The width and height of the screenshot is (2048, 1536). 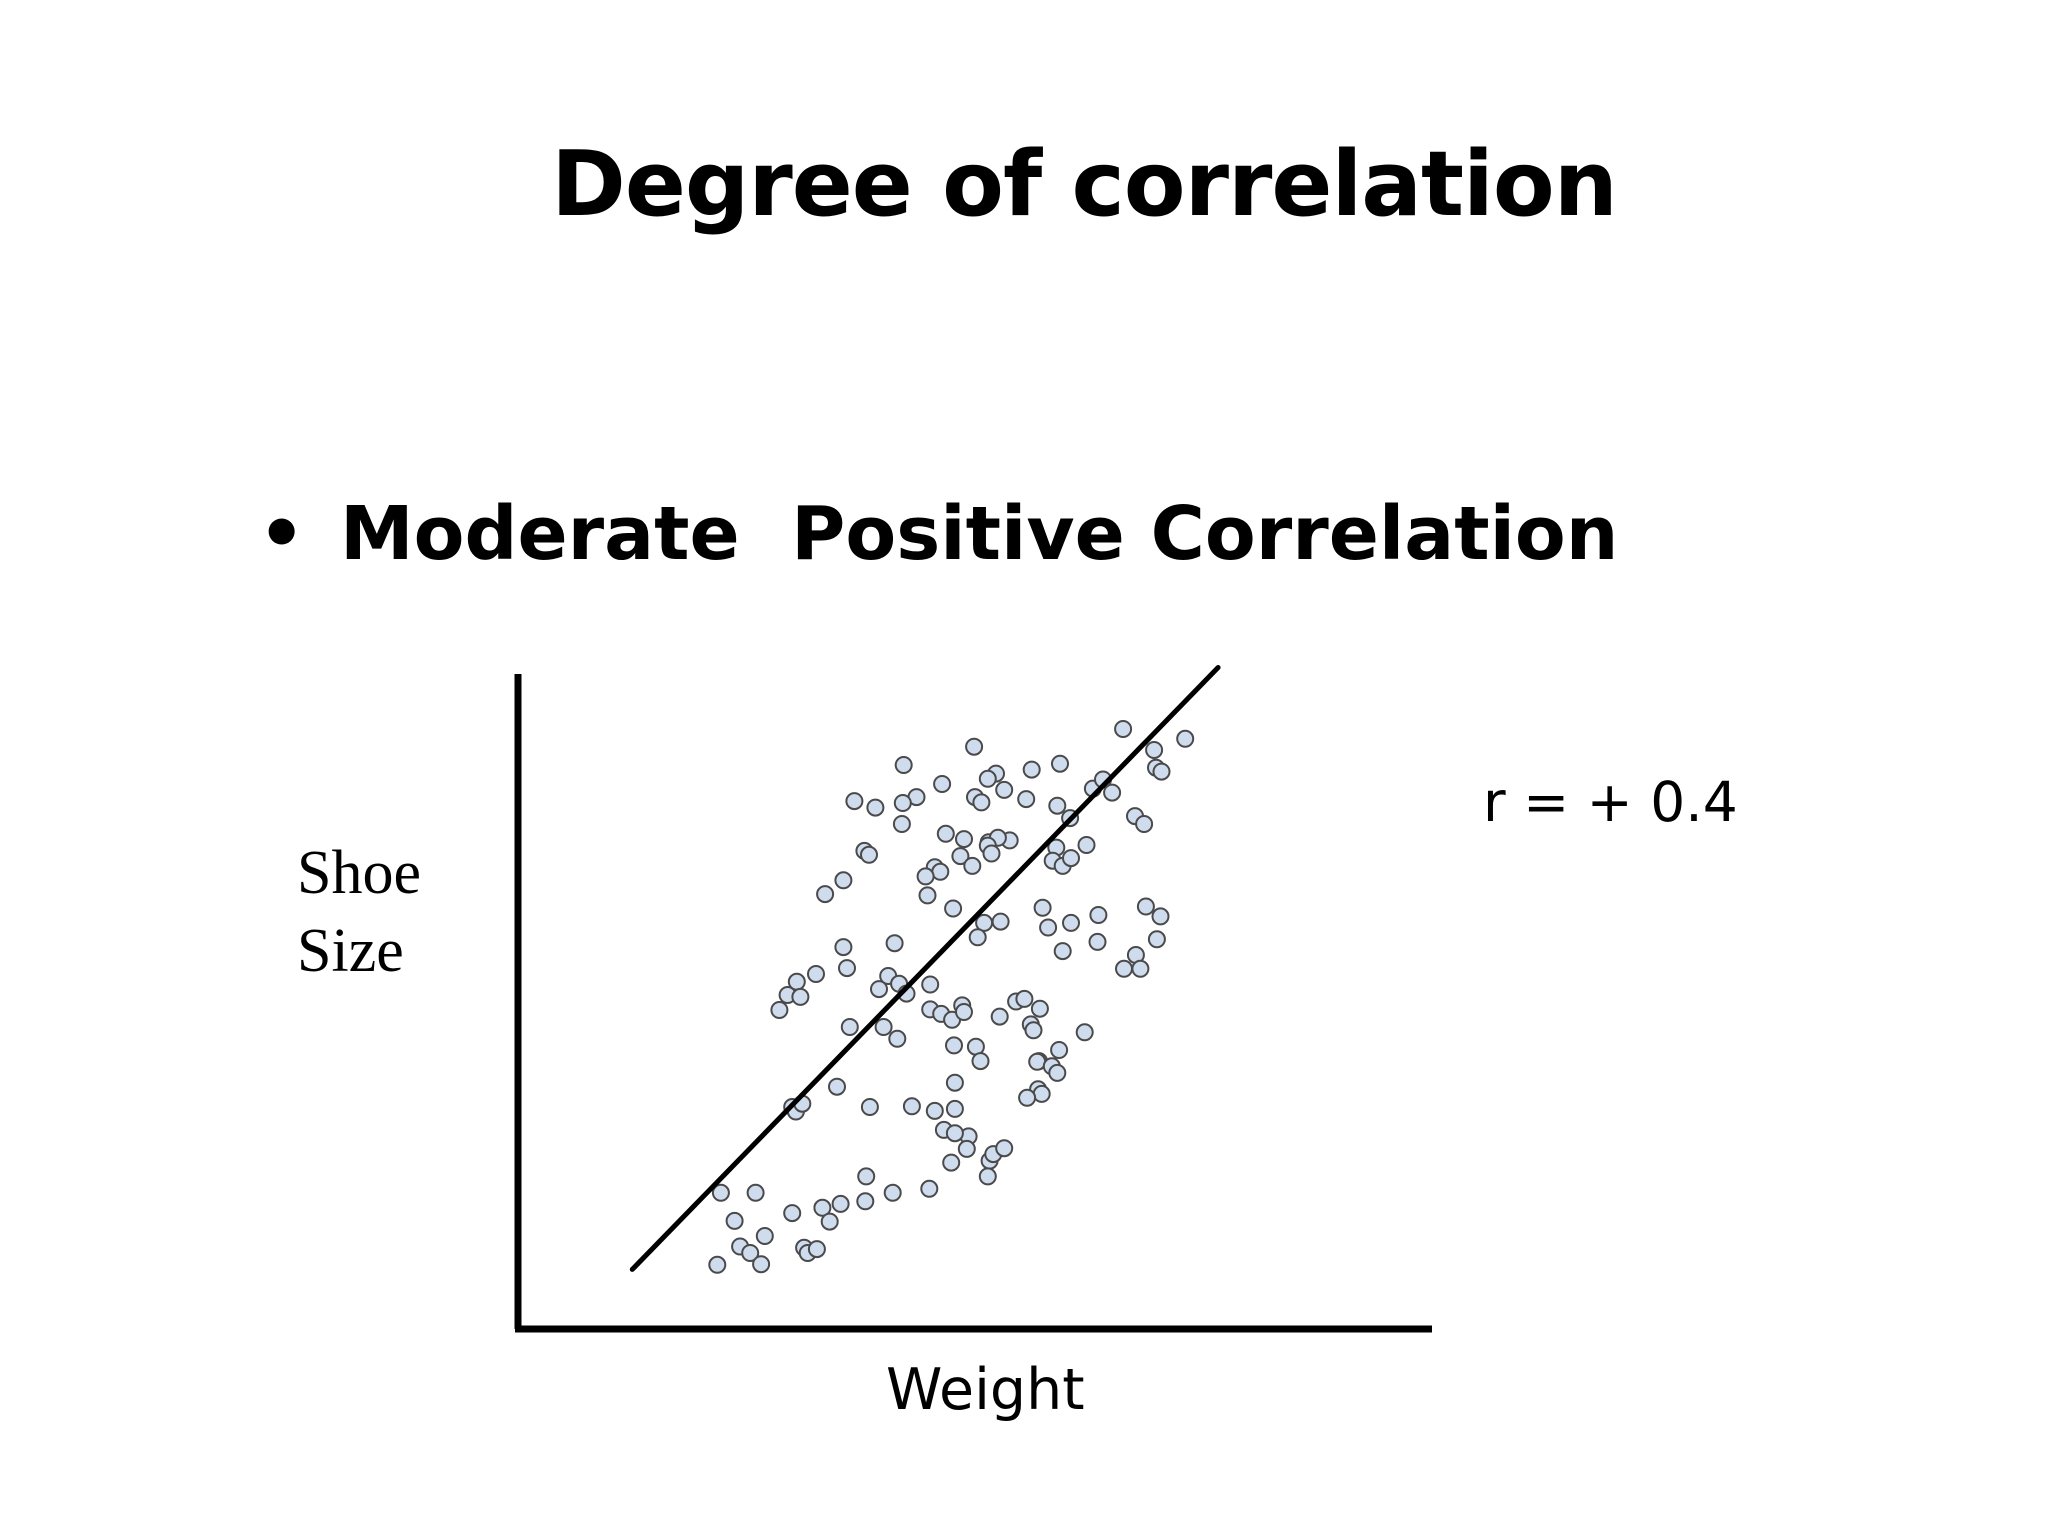 What do you see at coordinates (350, 951) in the screenshot?
I see `y-axis-label-line-2: Size` at bounding box center [350, 951].